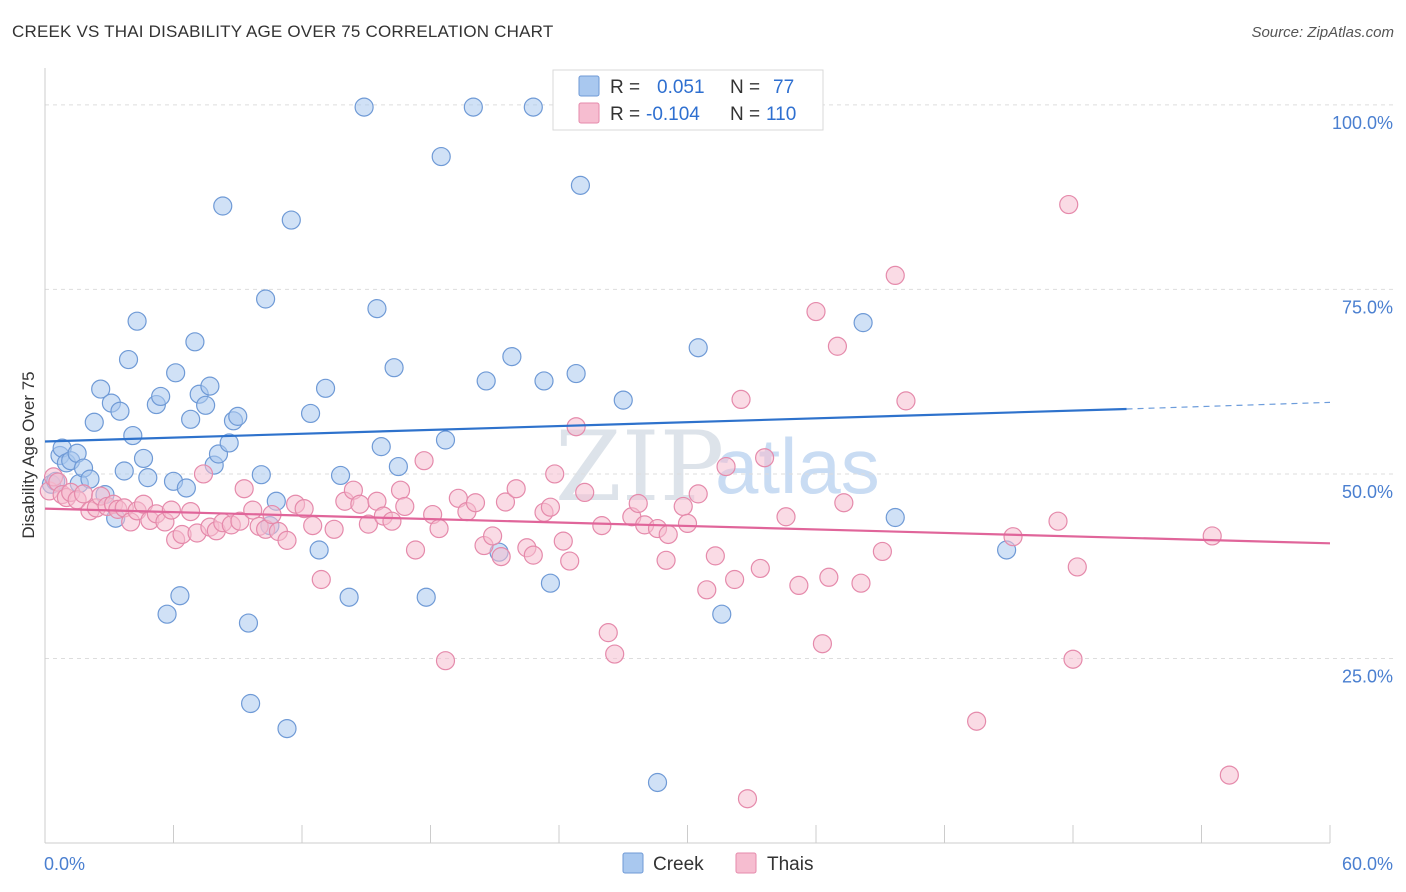 Image resolution: width=1406 pixels, height=892 pixels. I want to click on legend-n-label-thais: N =, so click(745, 114).